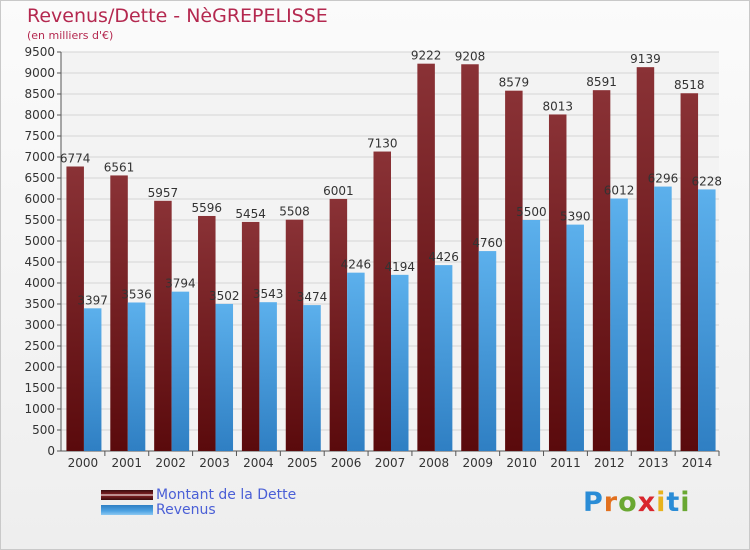 The height and width of the screenshot is (550, 750). What do you see at coordinates (477, 463) in the screenshot?
I see `x-tick-label: 2009` at bounding box center [477, 463].